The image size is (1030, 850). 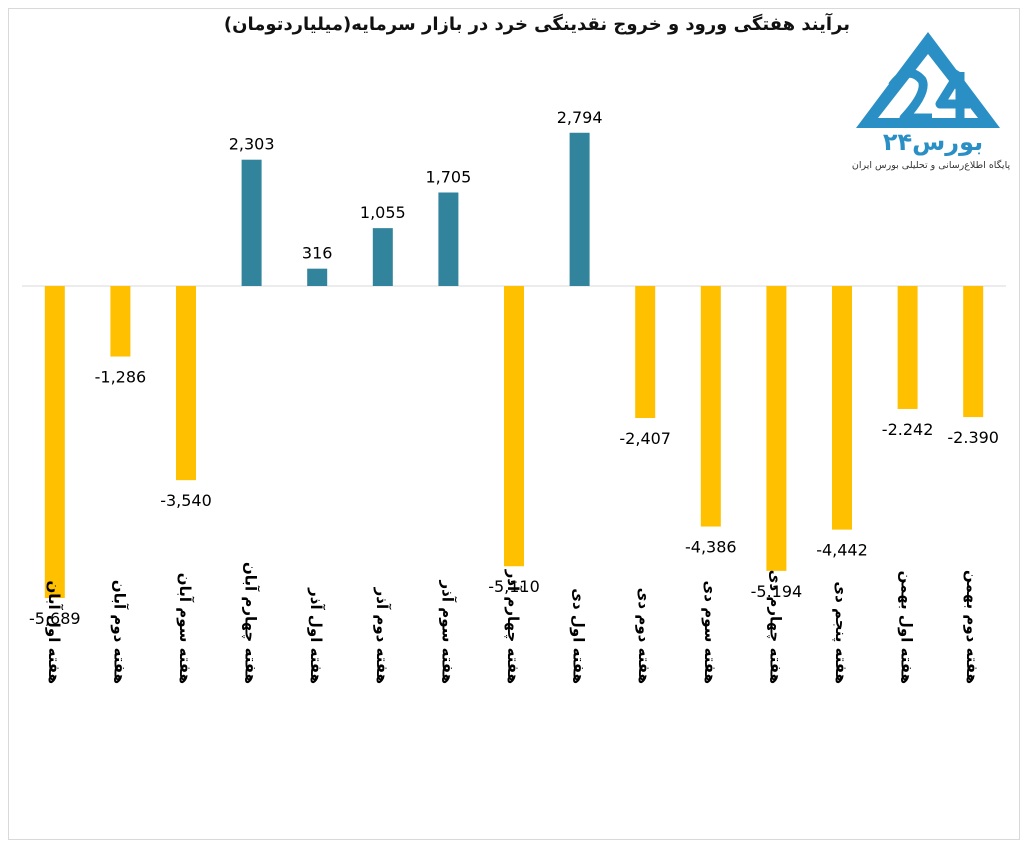 I want to click on value-label-1: -5,689, so click(x=55, y=618).